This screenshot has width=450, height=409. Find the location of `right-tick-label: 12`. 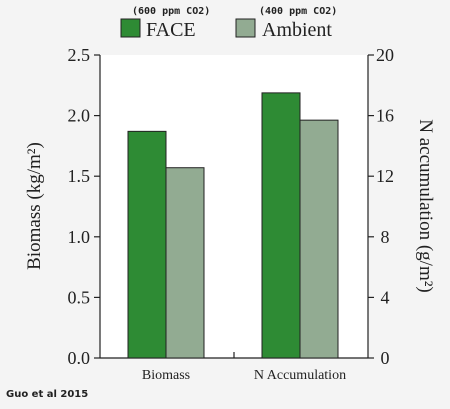

right-tick-label: 12 is located at coordinates (385, 176).